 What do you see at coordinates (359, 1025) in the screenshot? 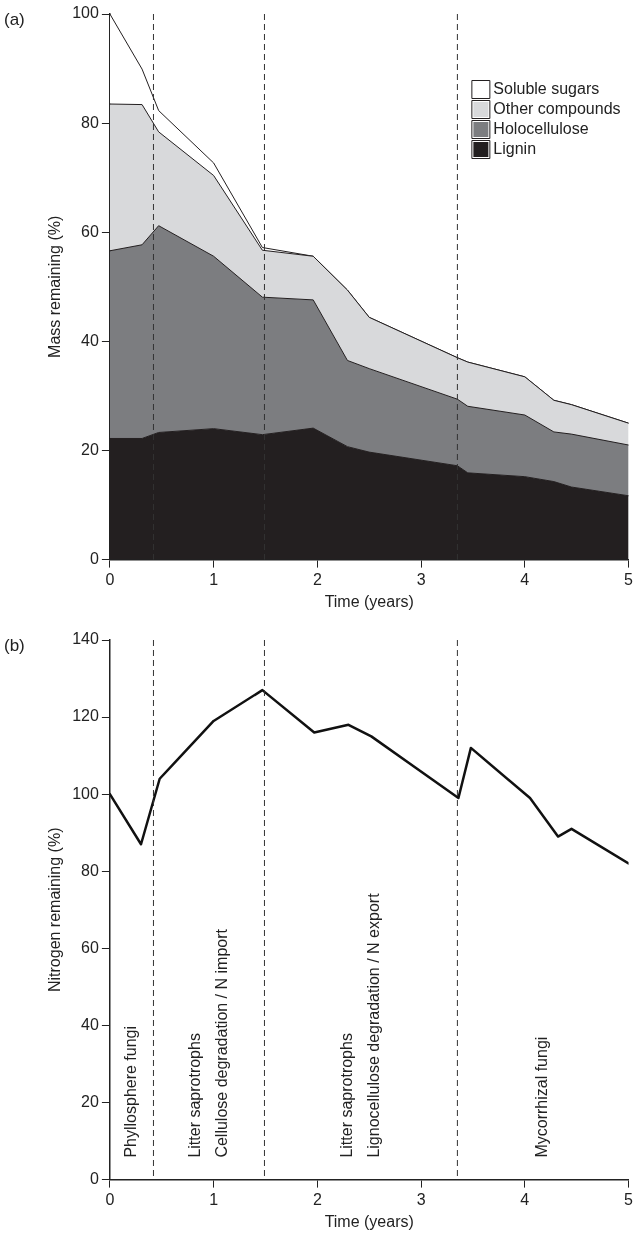
I see `annotation: Litter saprotrophs Lignocellulose degradation / N export` at bounding box center [359, 1025].